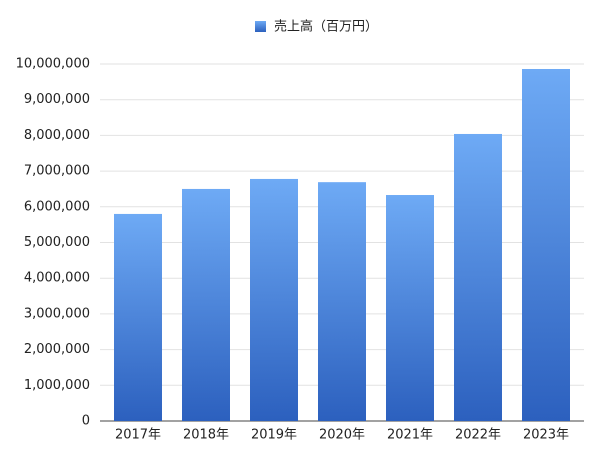 The height and width of the screenshot is (457, 600). Describe the element at coordinates (57, 385) in the screenshot. I see `y-tick-label: 1,000,000` at that location.